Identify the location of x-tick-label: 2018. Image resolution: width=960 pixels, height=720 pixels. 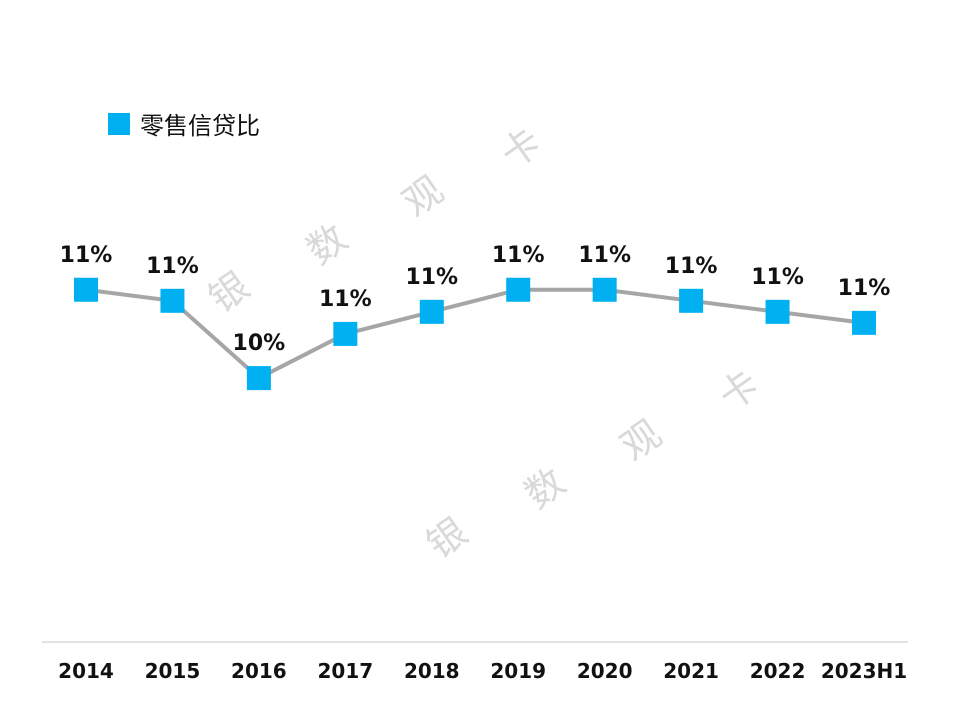
(432, 671).